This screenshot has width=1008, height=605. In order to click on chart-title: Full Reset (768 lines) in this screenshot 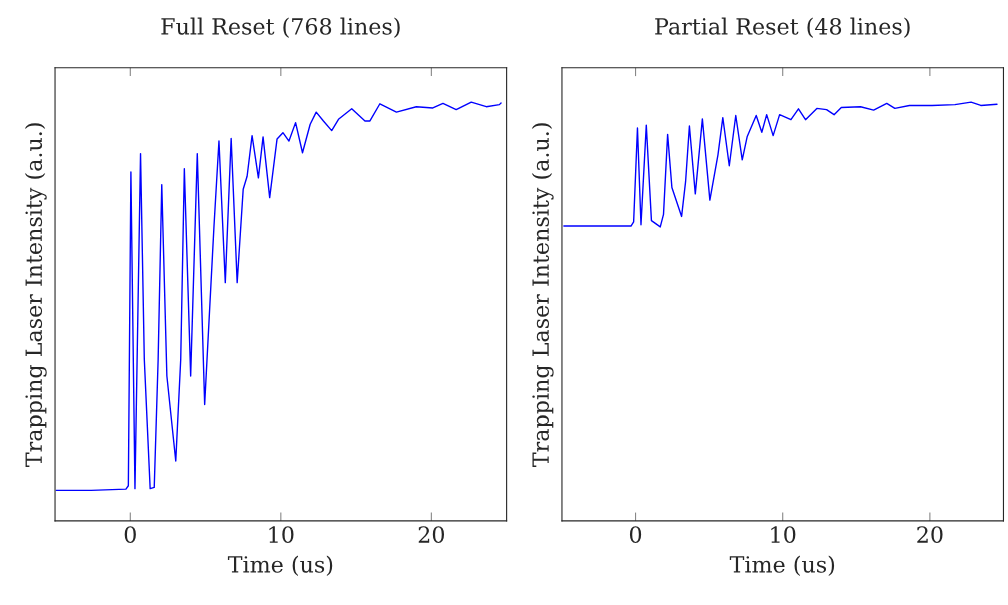, I will do `click(280, 27)`.